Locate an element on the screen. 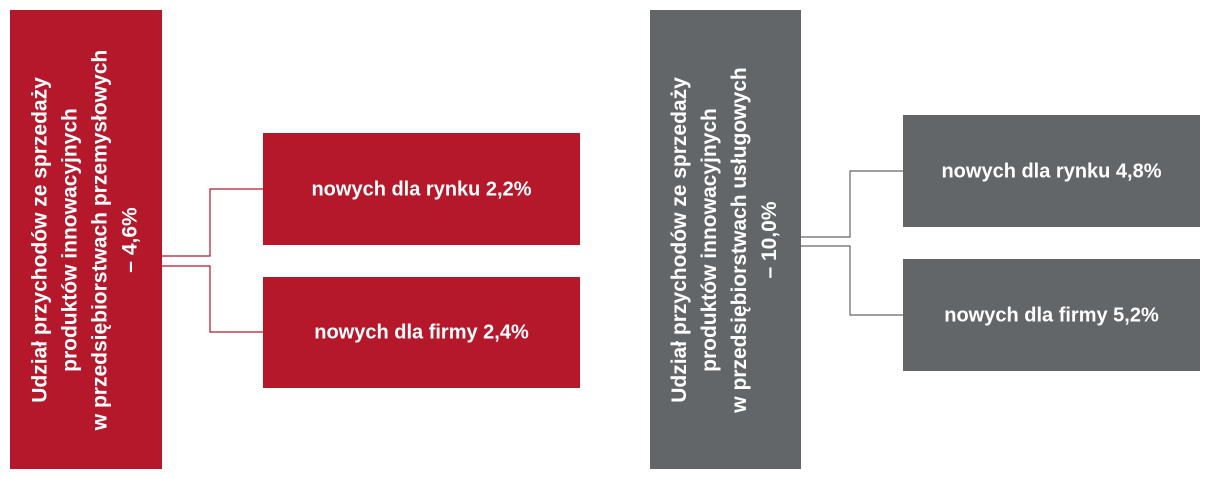 Image resolution: width=1210 pixels, height=479 pixels. child-label: nowych dla firmy 2,4% is located at coordinates (421, 332).